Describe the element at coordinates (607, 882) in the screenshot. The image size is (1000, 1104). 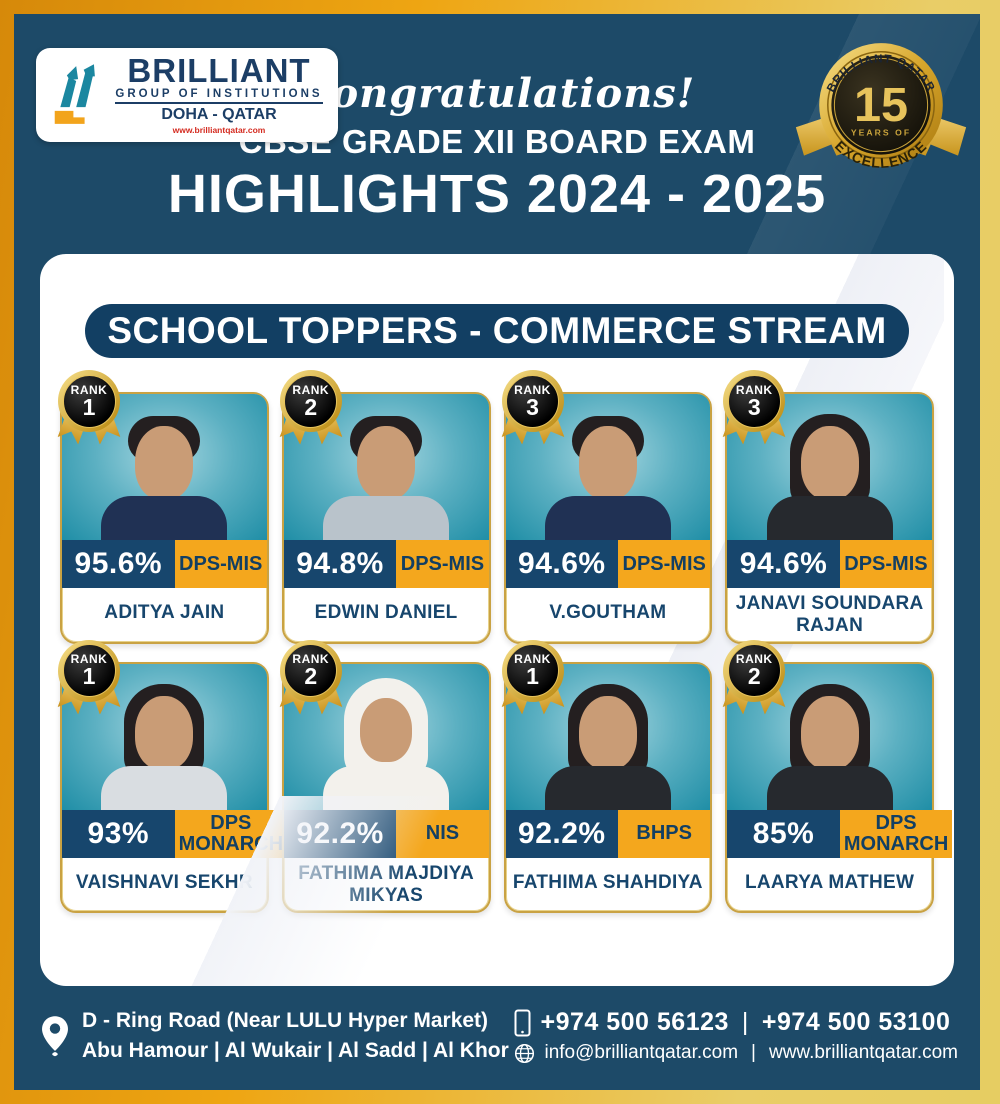
I see `student-name: FATHIMA SHAHDIYA` at that location.